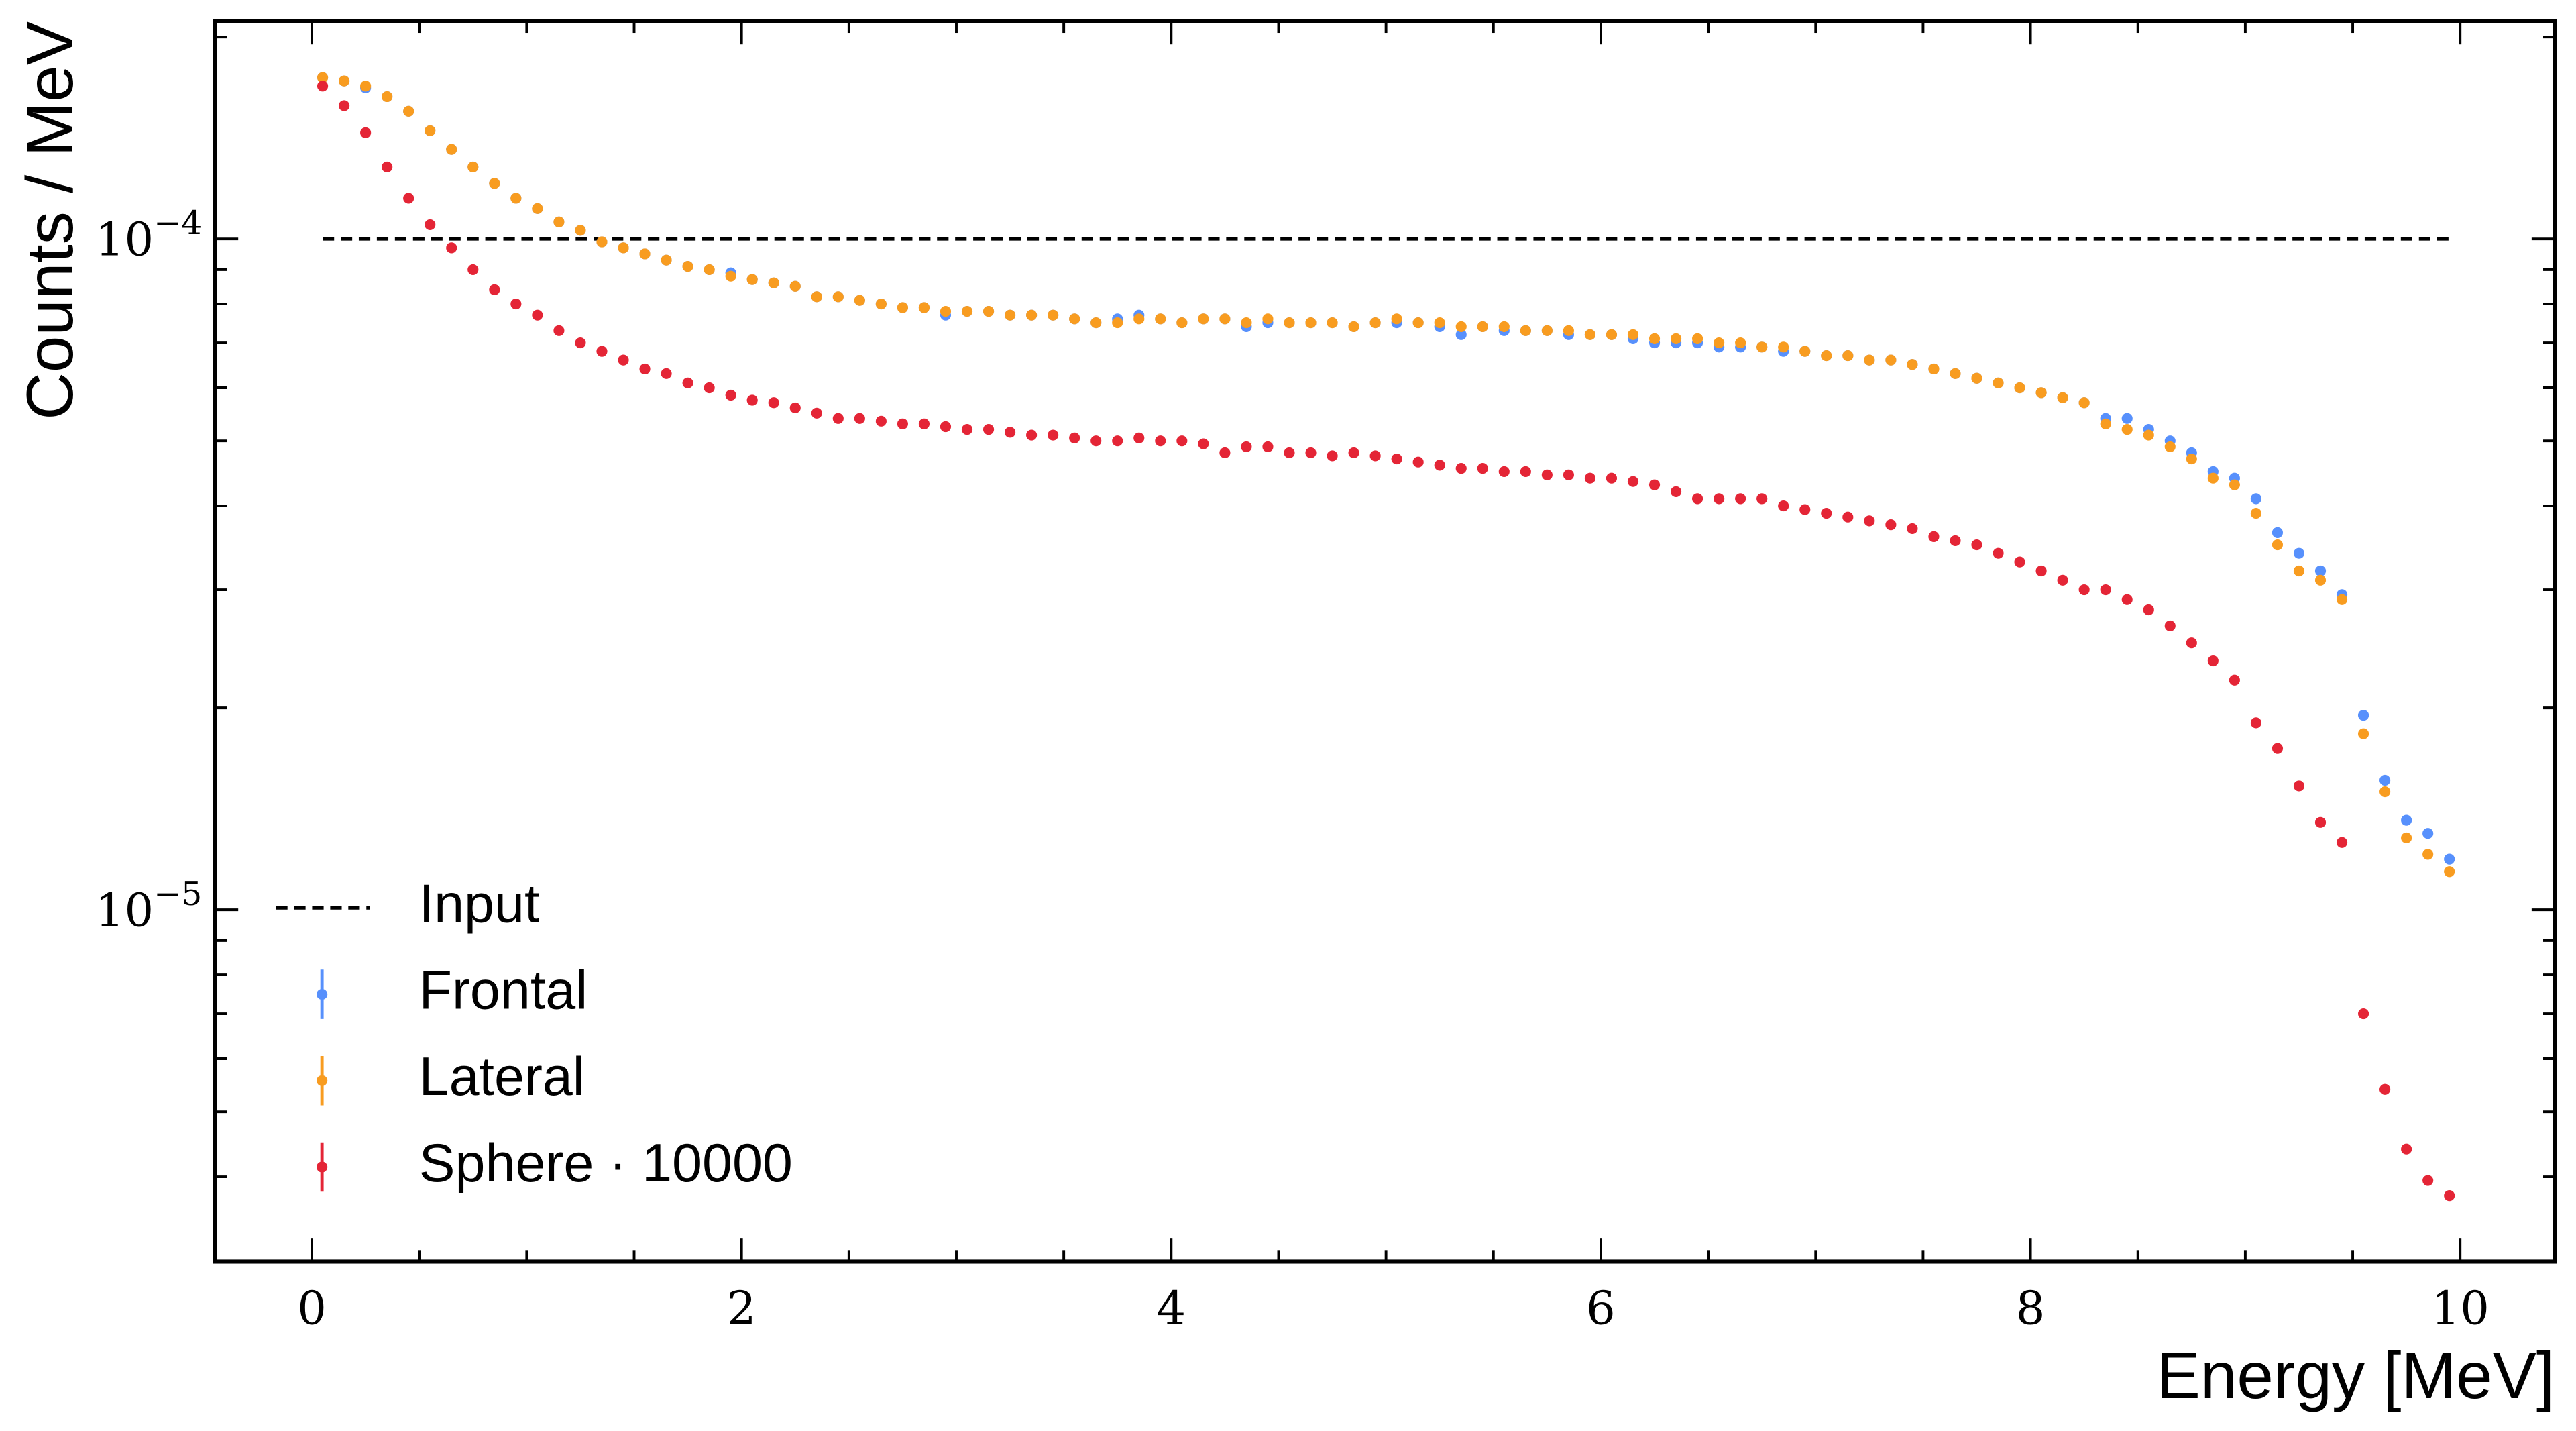 The width and height of the screenshot is (2576, 1431). Describe the element at coordinates (148, 235) in the screenshot. I see `y-tick-label: 10⁻⁴` at that location.